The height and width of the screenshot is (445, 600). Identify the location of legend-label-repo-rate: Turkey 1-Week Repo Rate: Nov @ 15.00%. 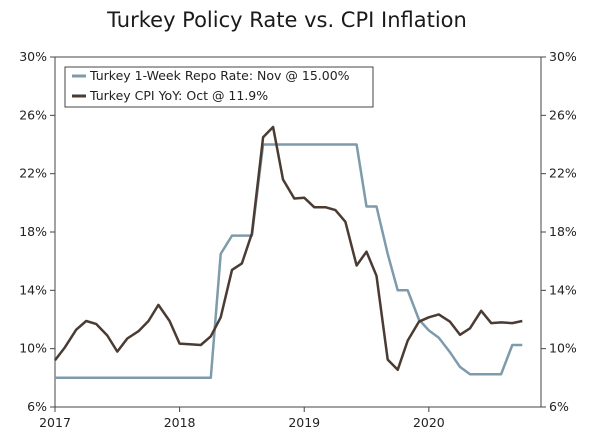
(219, 75).